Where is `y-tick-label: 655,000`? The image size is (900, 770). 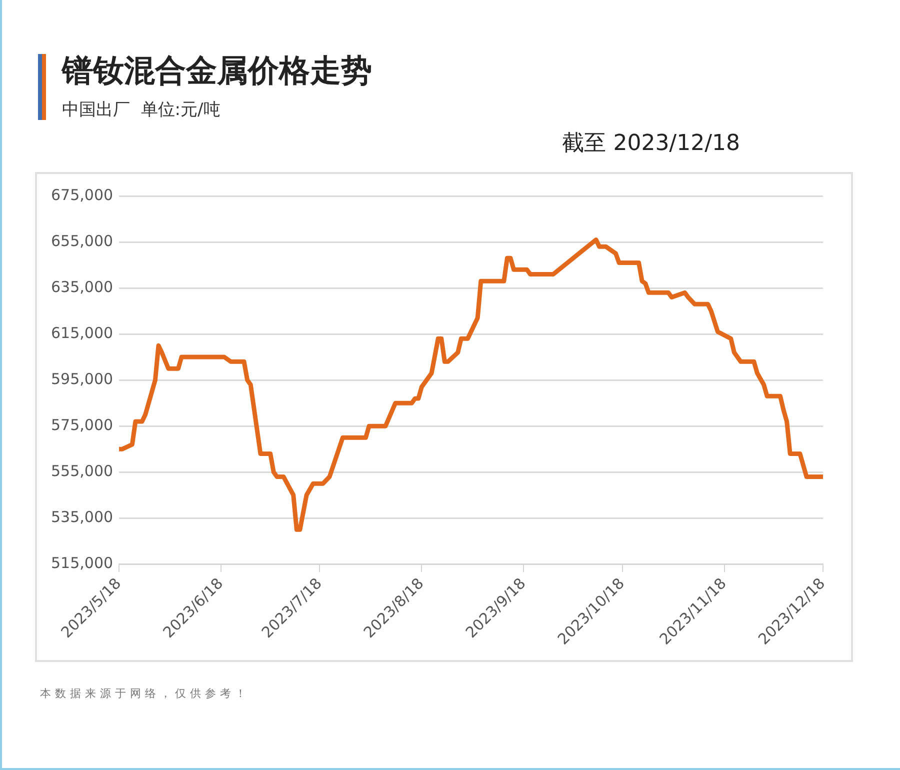 y-tick-label: 655,000 is located at coordinates (82, 241).